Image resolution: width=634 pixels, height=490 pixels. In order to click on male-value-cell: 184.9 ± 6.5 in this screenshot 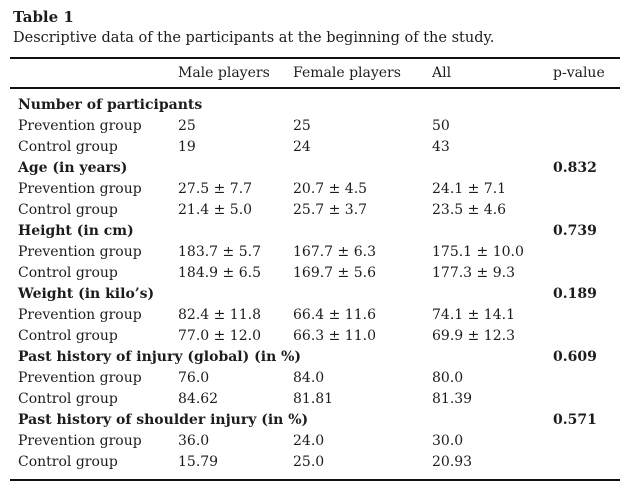, I will do `click(219, 273)`.